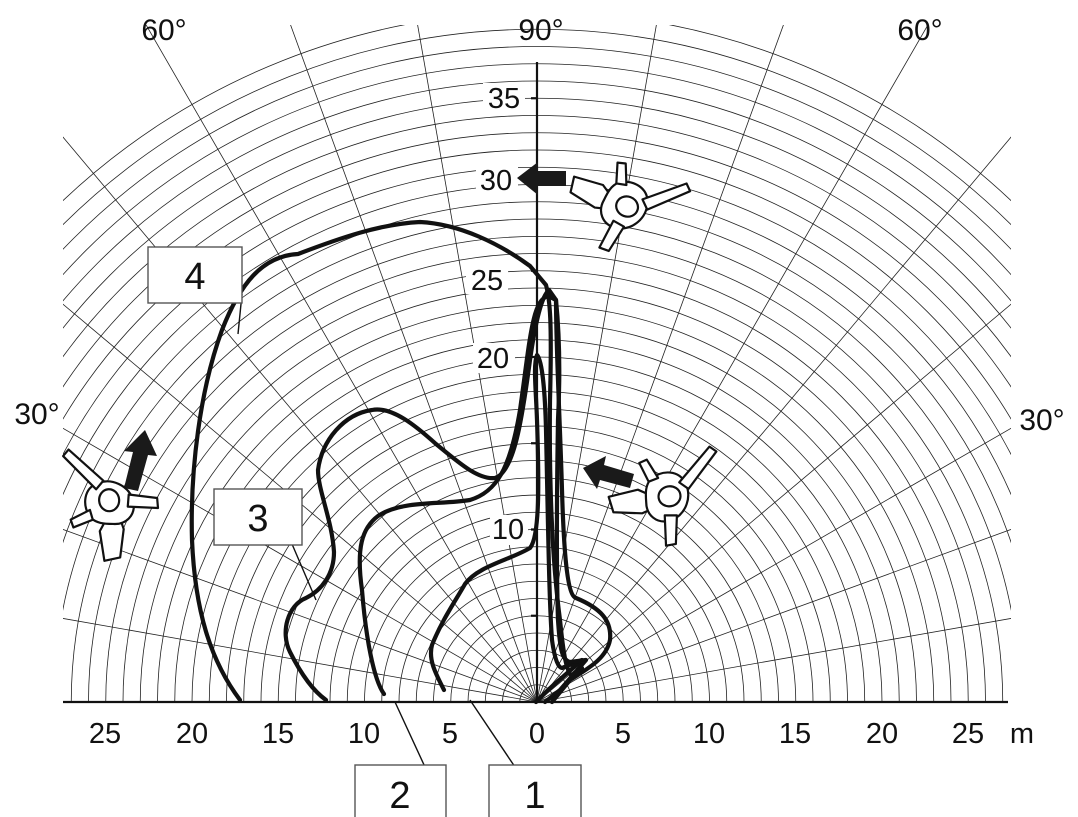 The height and width of the screenshot is (817, 1078). What do you see at coordinates (399, 796) in the screenshot?
I see `svg-text: 2` at bounding box center [399, 796].